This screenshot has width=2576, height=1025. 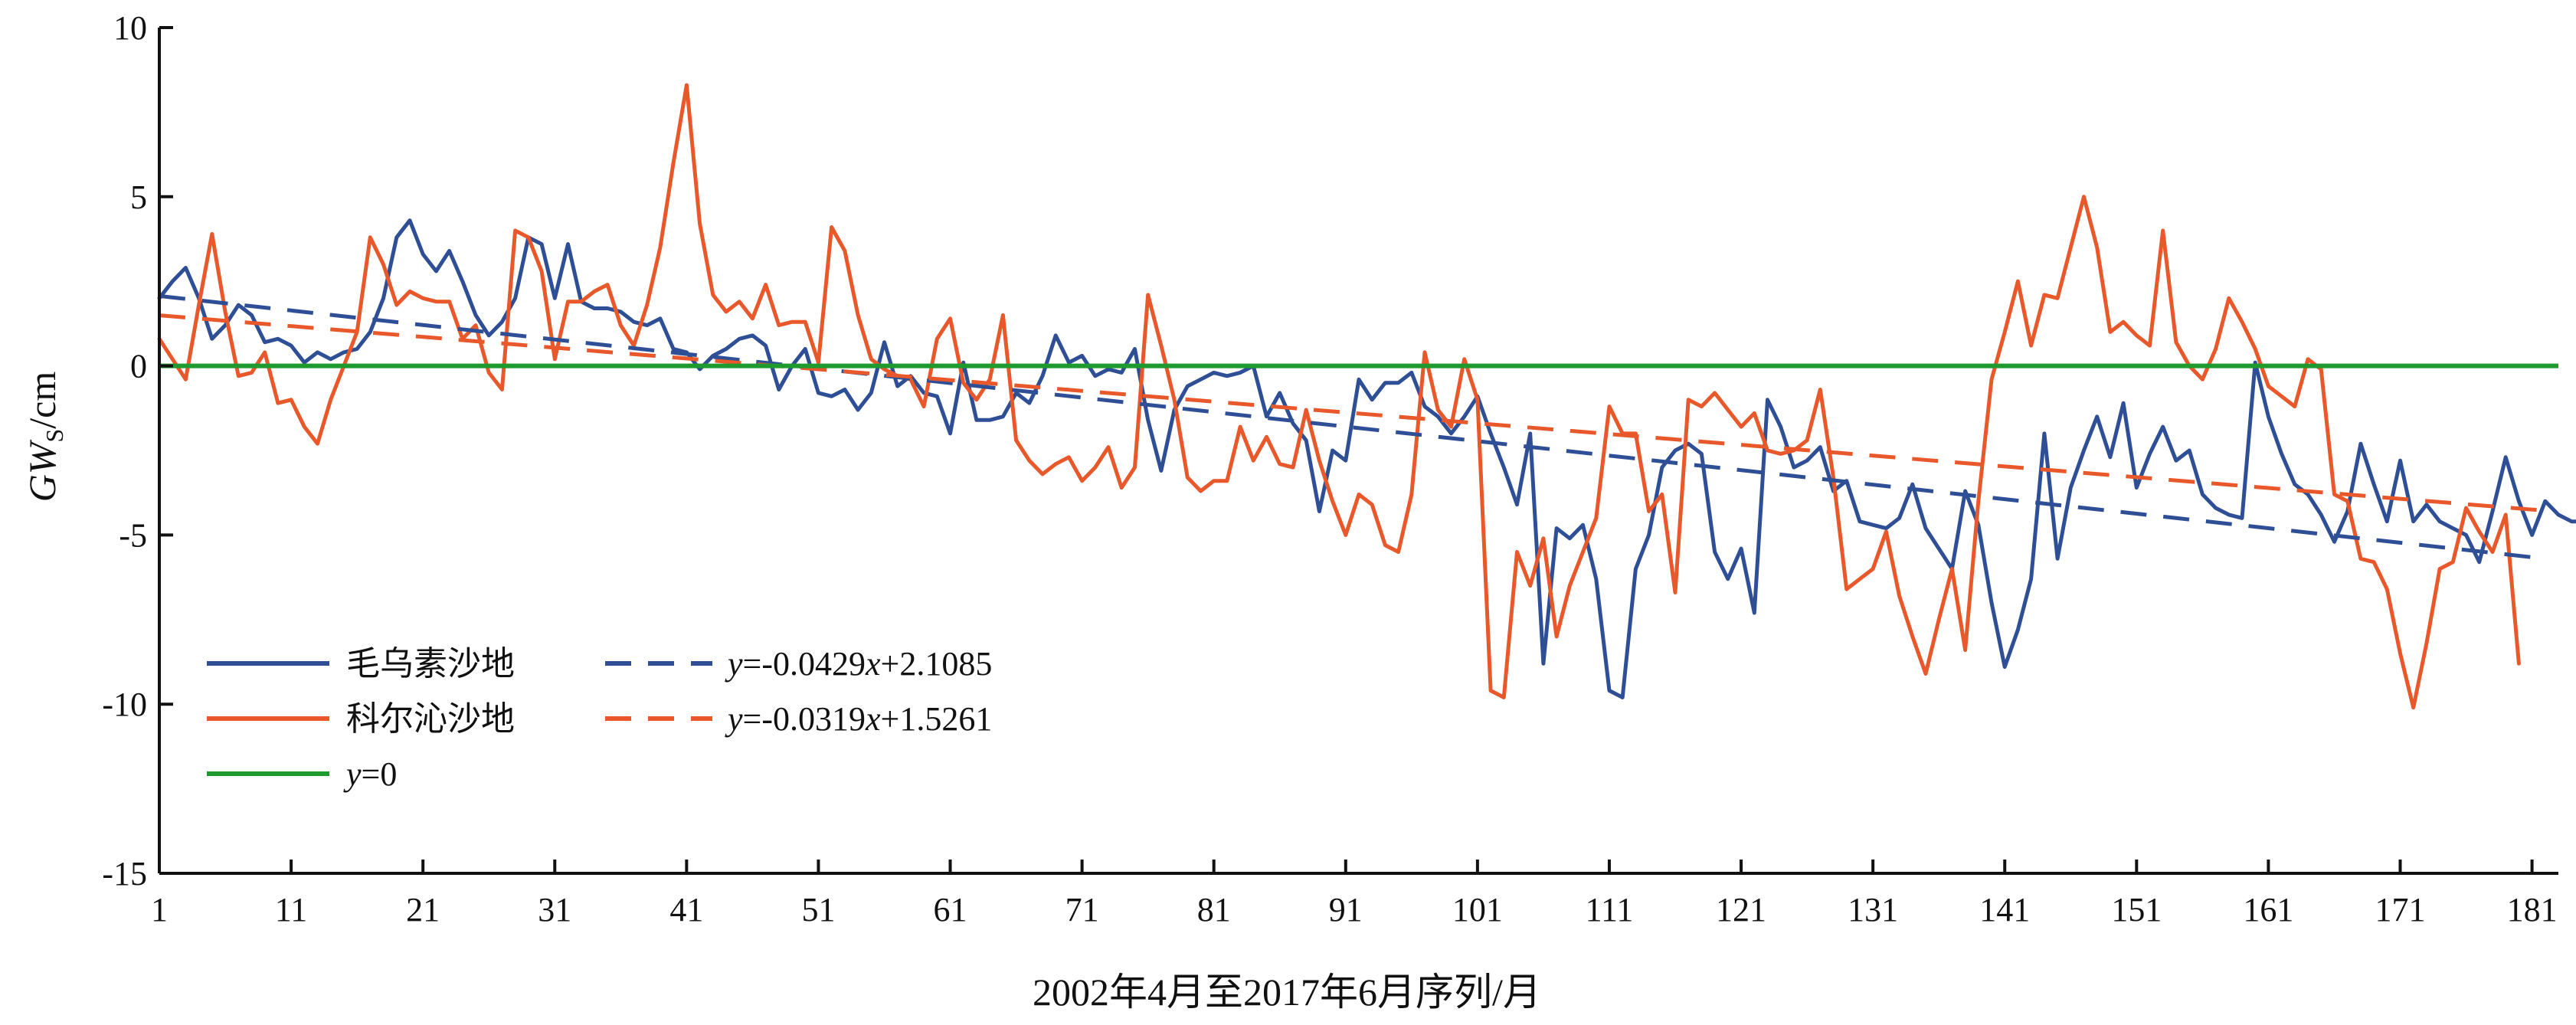 What do you see at coordinates (2400, 909) in the screenshot?
I see `x-tick-label: 171` at bounding box center [2400, 909].